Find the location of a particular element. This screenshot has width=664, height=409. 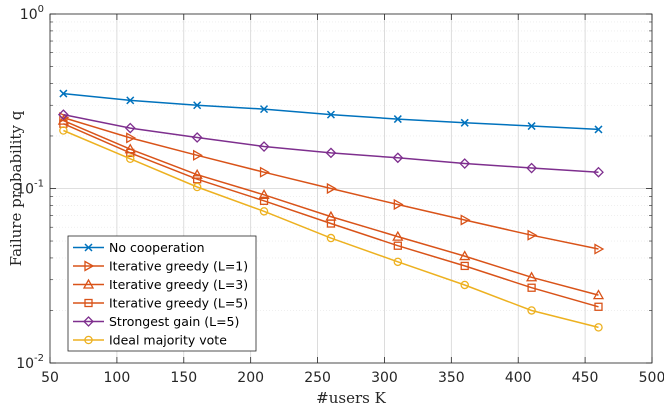

legend-label: Iterative greedy (L=3) is located at coordinates (178, 284).